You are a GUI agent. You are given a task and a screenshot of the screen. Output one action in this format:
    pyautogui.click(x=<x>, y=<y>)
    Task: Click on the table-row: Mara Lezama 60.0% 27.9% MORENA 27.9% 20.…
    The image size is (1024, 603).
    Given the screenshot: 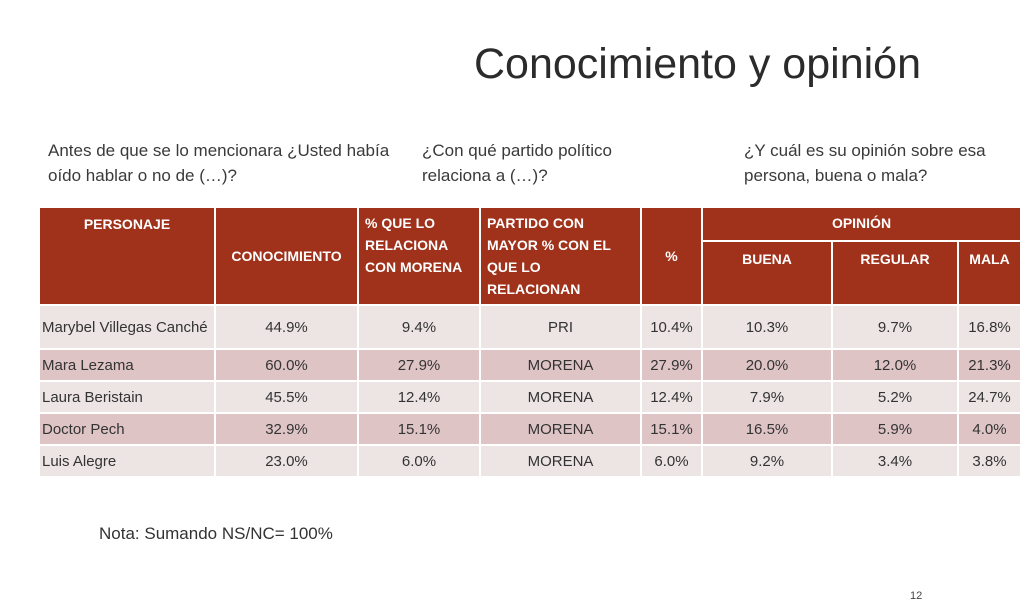 What is the action you would take?
    pyautogui.click(x=530, y=365)
    